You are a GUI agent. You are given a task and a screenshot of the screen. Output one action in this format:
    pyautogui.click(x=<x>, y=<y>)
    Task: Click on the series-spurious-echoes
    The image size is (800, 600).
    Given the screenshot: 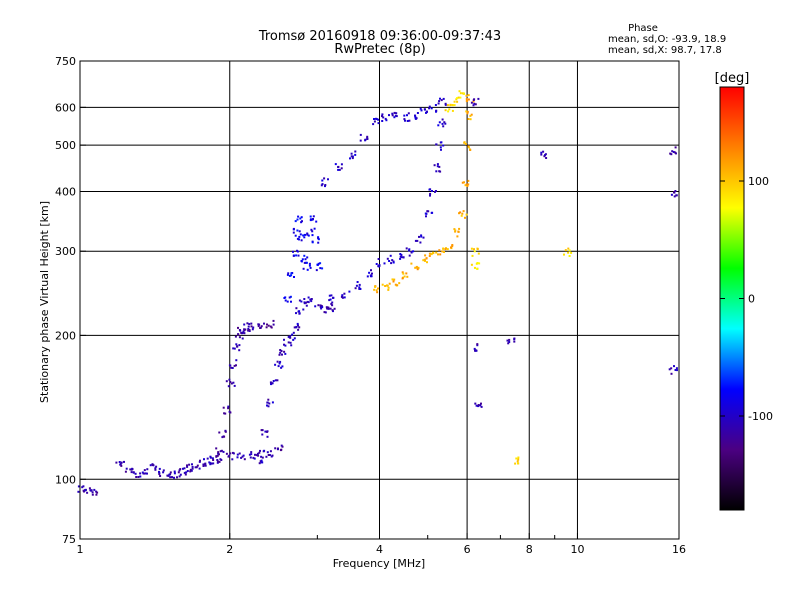 What is the action you would take?
    pyautogui.click(x=574, y=252)
    